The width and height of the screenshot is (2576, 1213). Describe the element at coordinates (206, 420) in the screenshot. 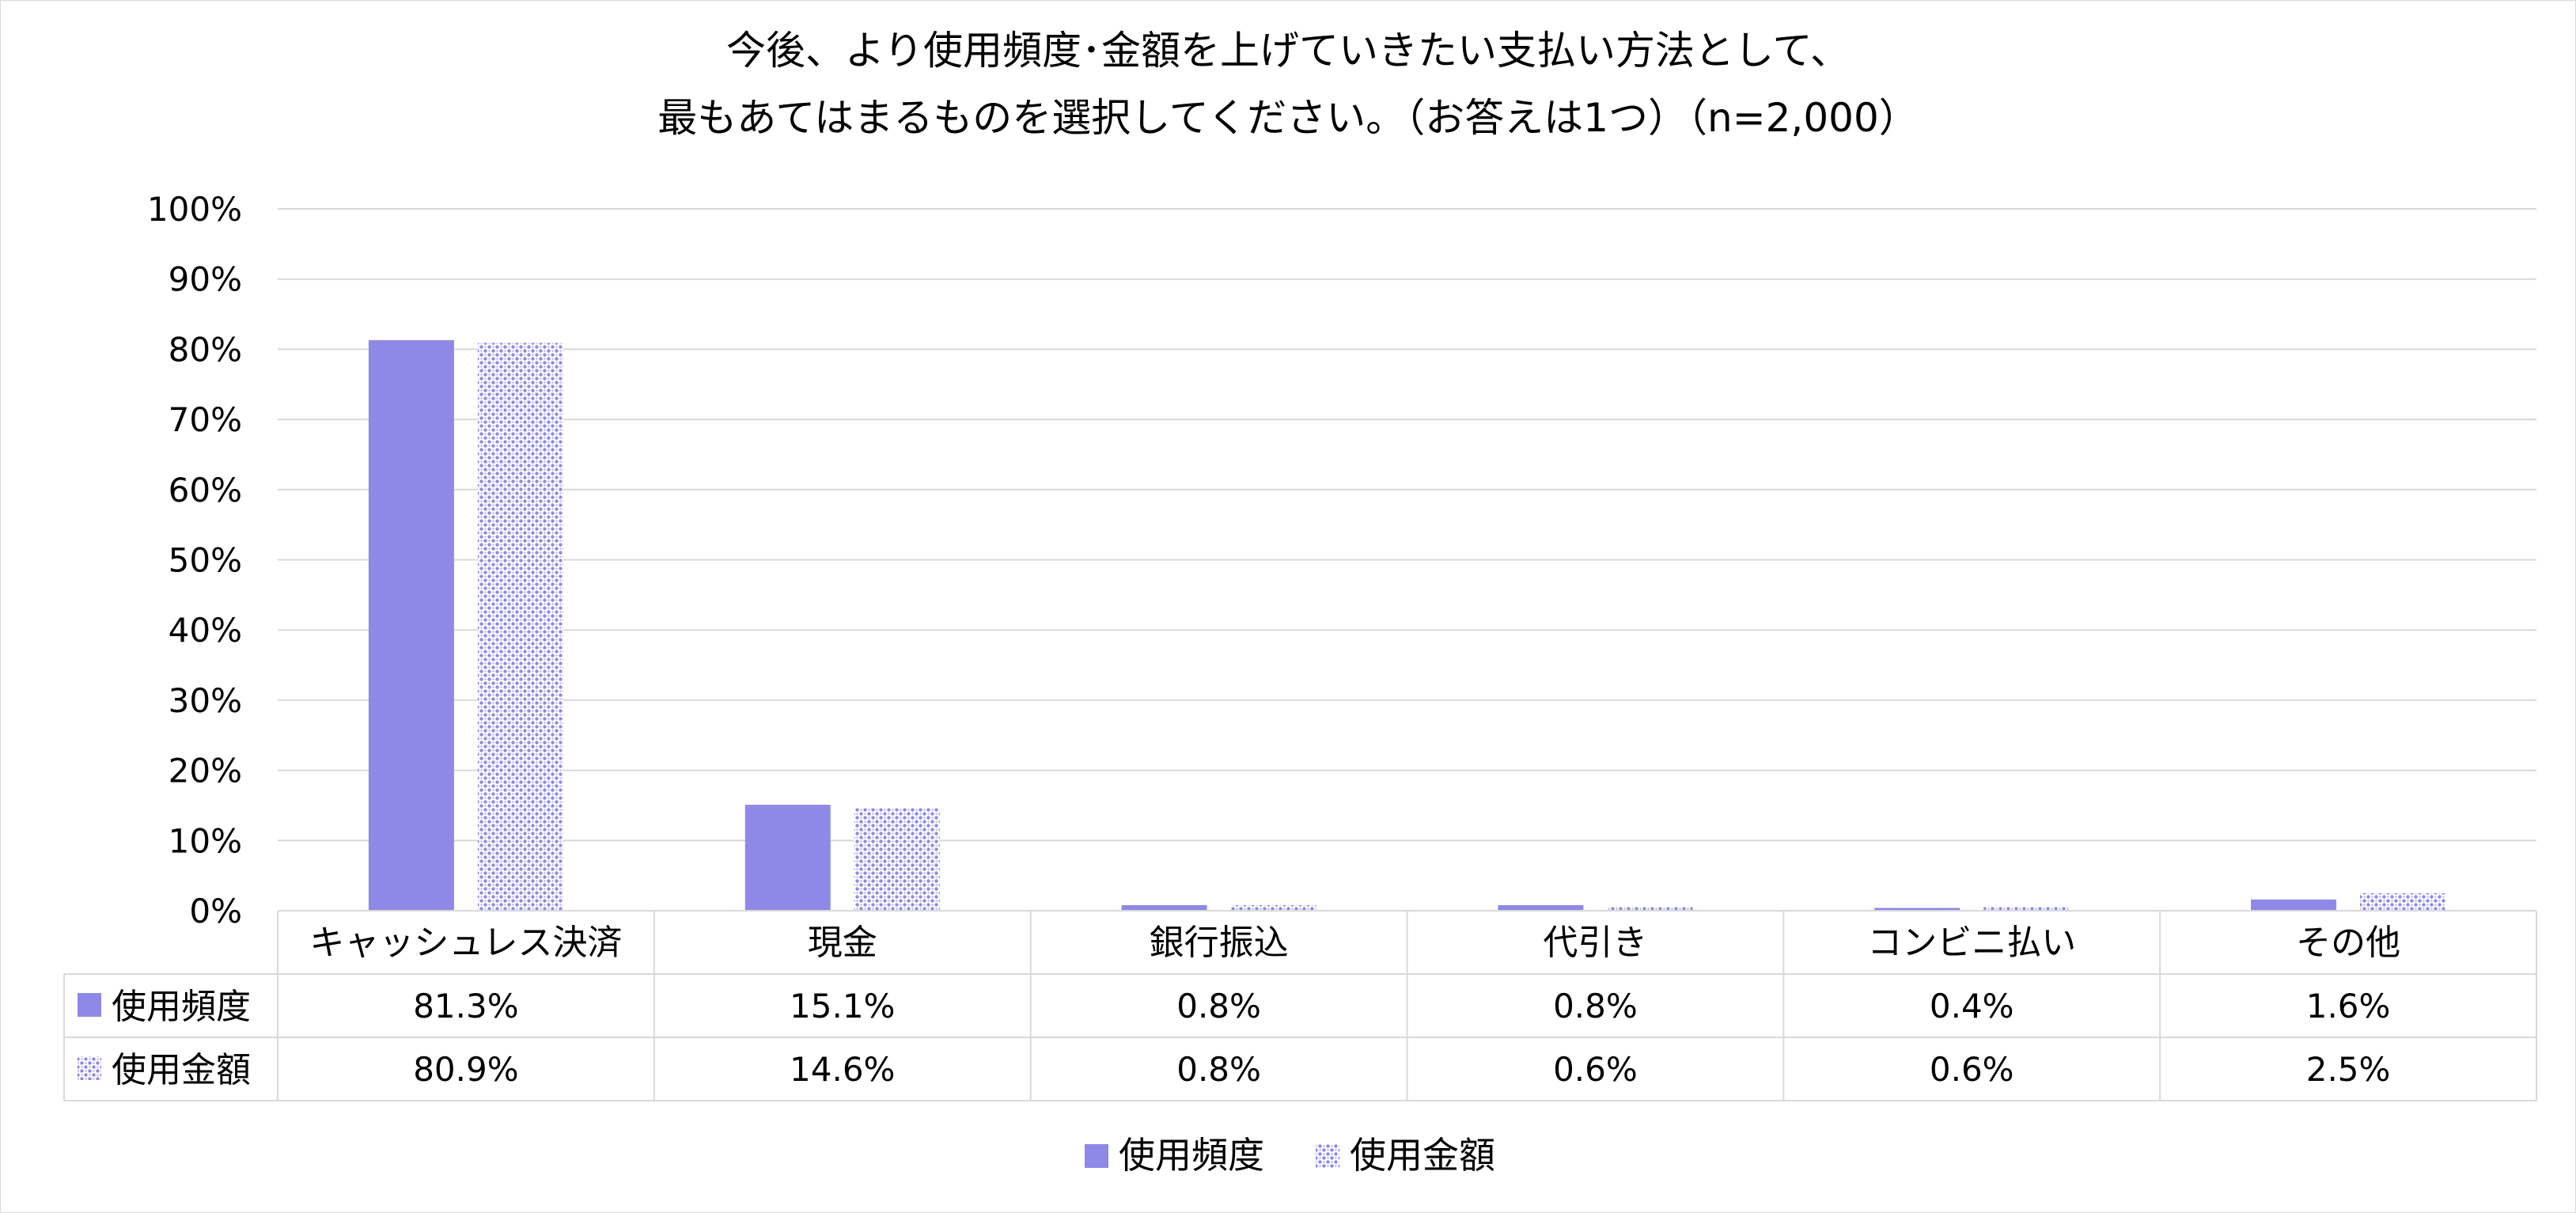

I see `y-tick-label: 70%` at that location.